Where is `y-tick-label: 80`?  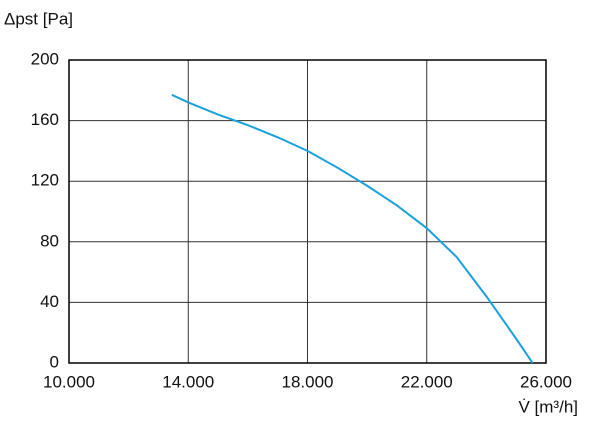 y-tick-label: 80 is located at coordinates (49, 240).